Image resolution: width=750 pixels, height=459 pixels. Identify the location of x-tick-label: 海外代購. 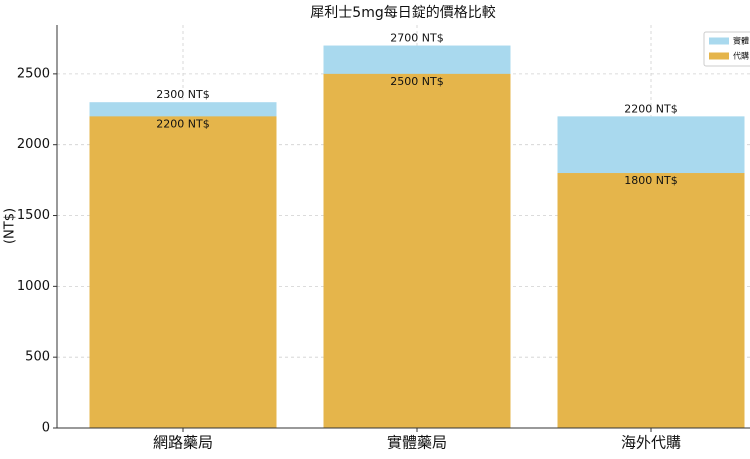
(651, 443).